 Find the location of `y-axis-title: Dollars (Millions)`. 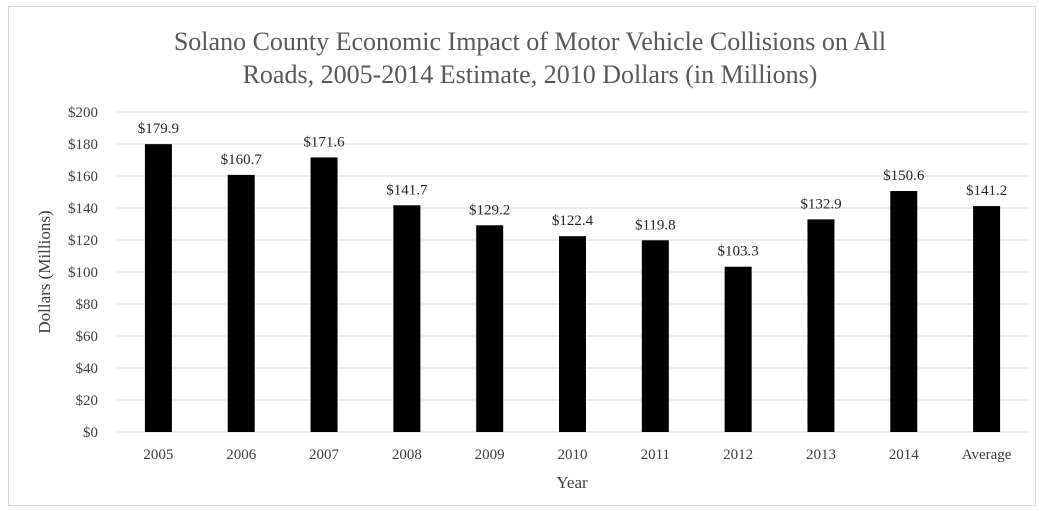

y-axis-title: Dollars (Millions) is located at coordinates (44, 271).